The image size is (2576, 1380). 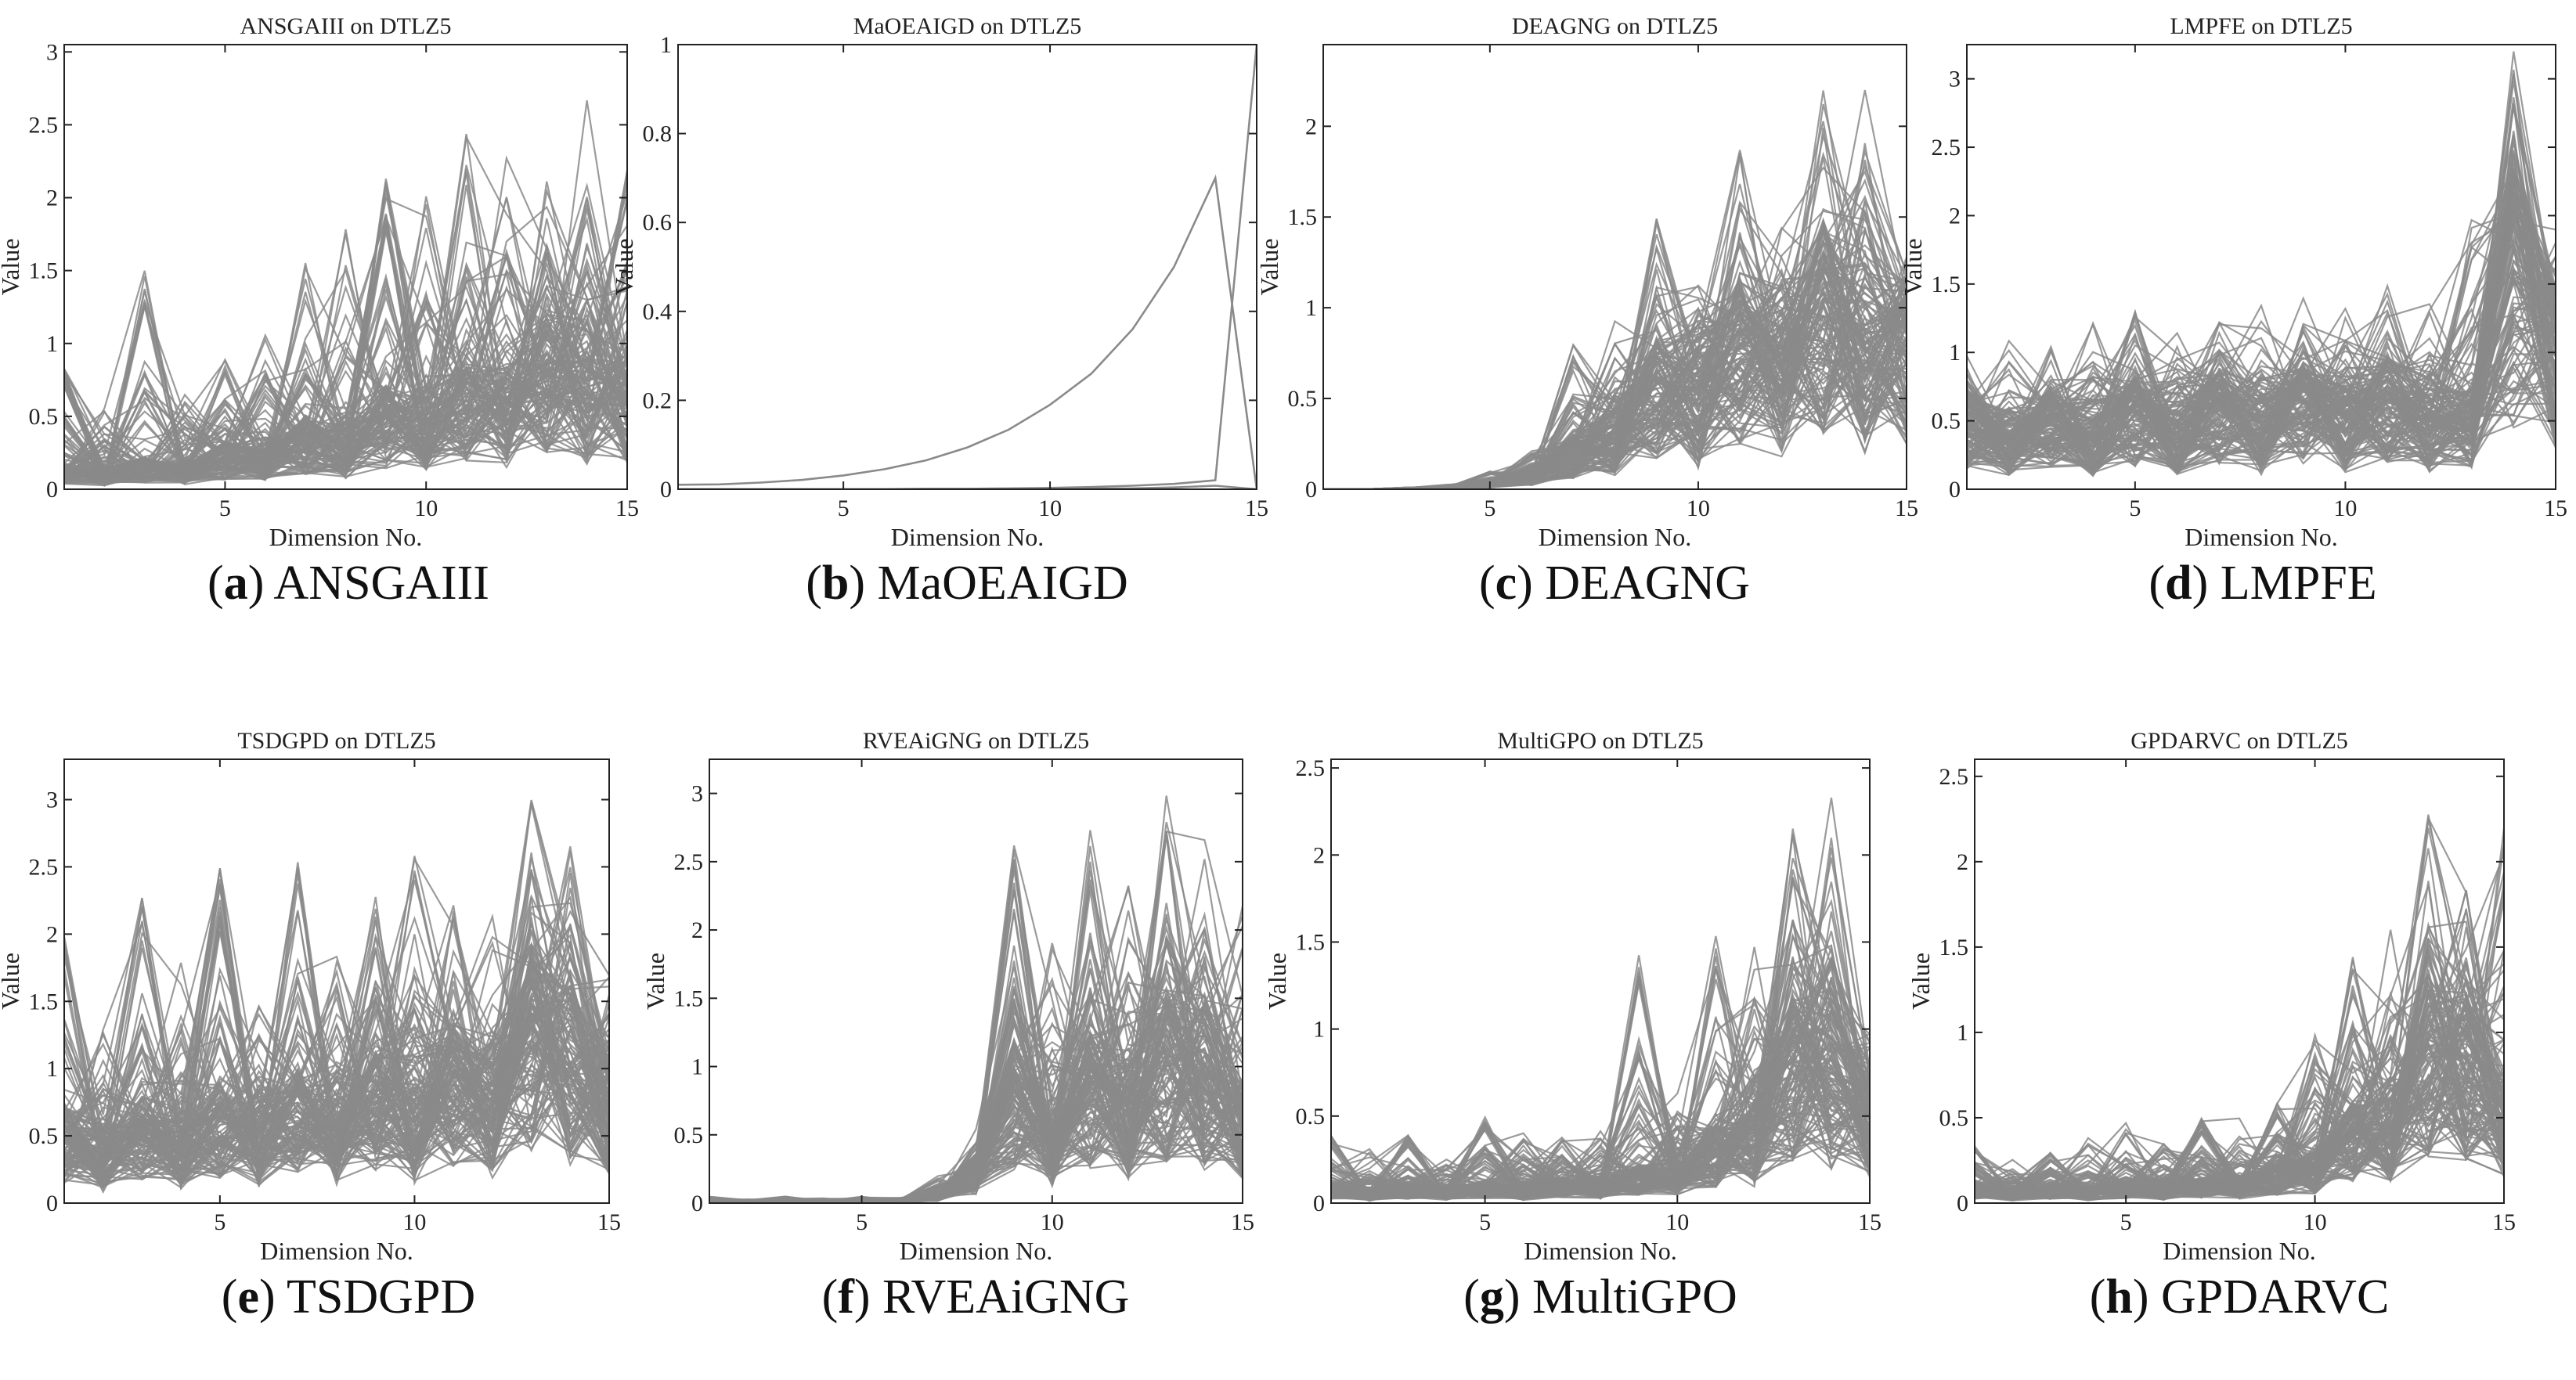 I want to click on caption-letter: f, so click(x=846, y=1297).